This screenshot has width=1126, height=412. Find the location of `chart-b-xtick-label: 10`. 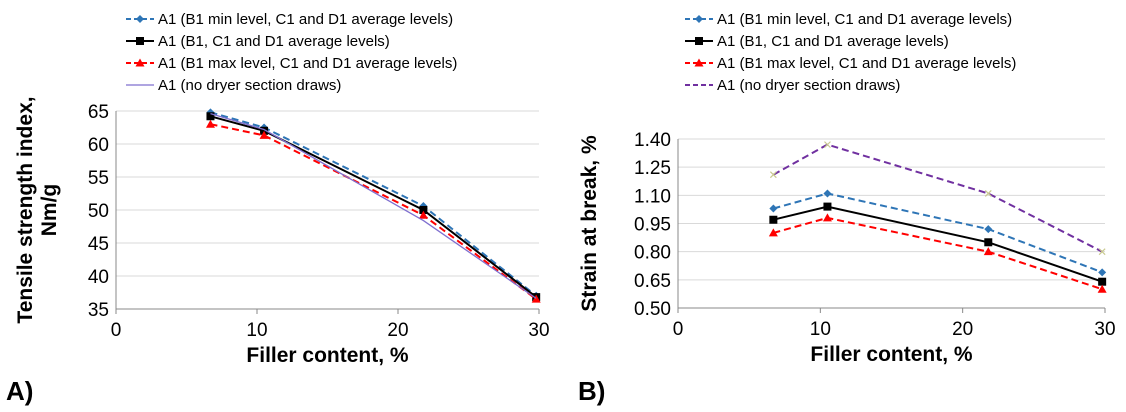

chart-b-xtick-label: 10 is located at coordinates (820, 329).